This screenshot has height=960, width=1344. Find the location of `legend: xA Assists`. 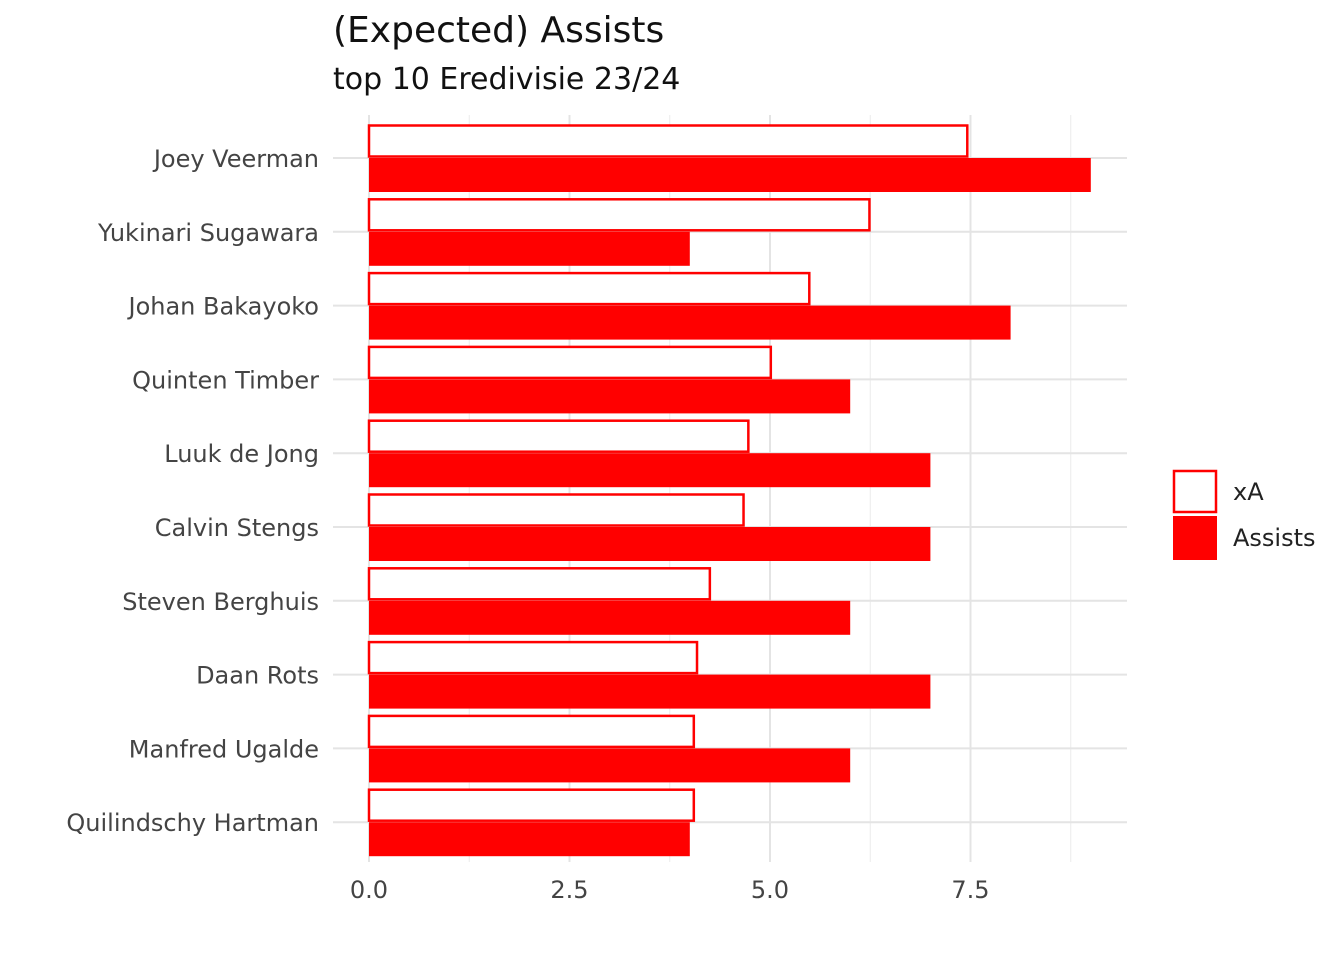

legend: xA Assists is located at coordinates (1244, 514).